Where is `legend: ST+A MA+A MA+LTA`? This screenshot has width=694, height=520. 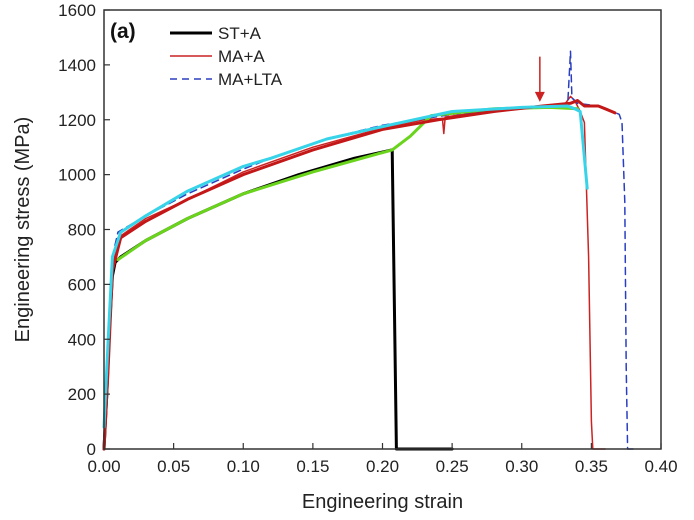
legend: ST+A MA+A MA+LTA is located at coordinates (226, 56).